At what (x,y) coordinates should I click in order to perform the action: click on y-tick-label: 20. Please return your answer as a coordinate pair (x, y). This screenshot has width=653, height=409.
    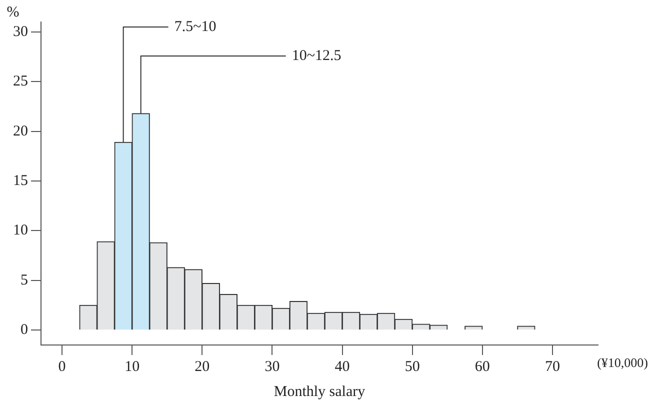
    Looking at the image, I should click on (20, 131).